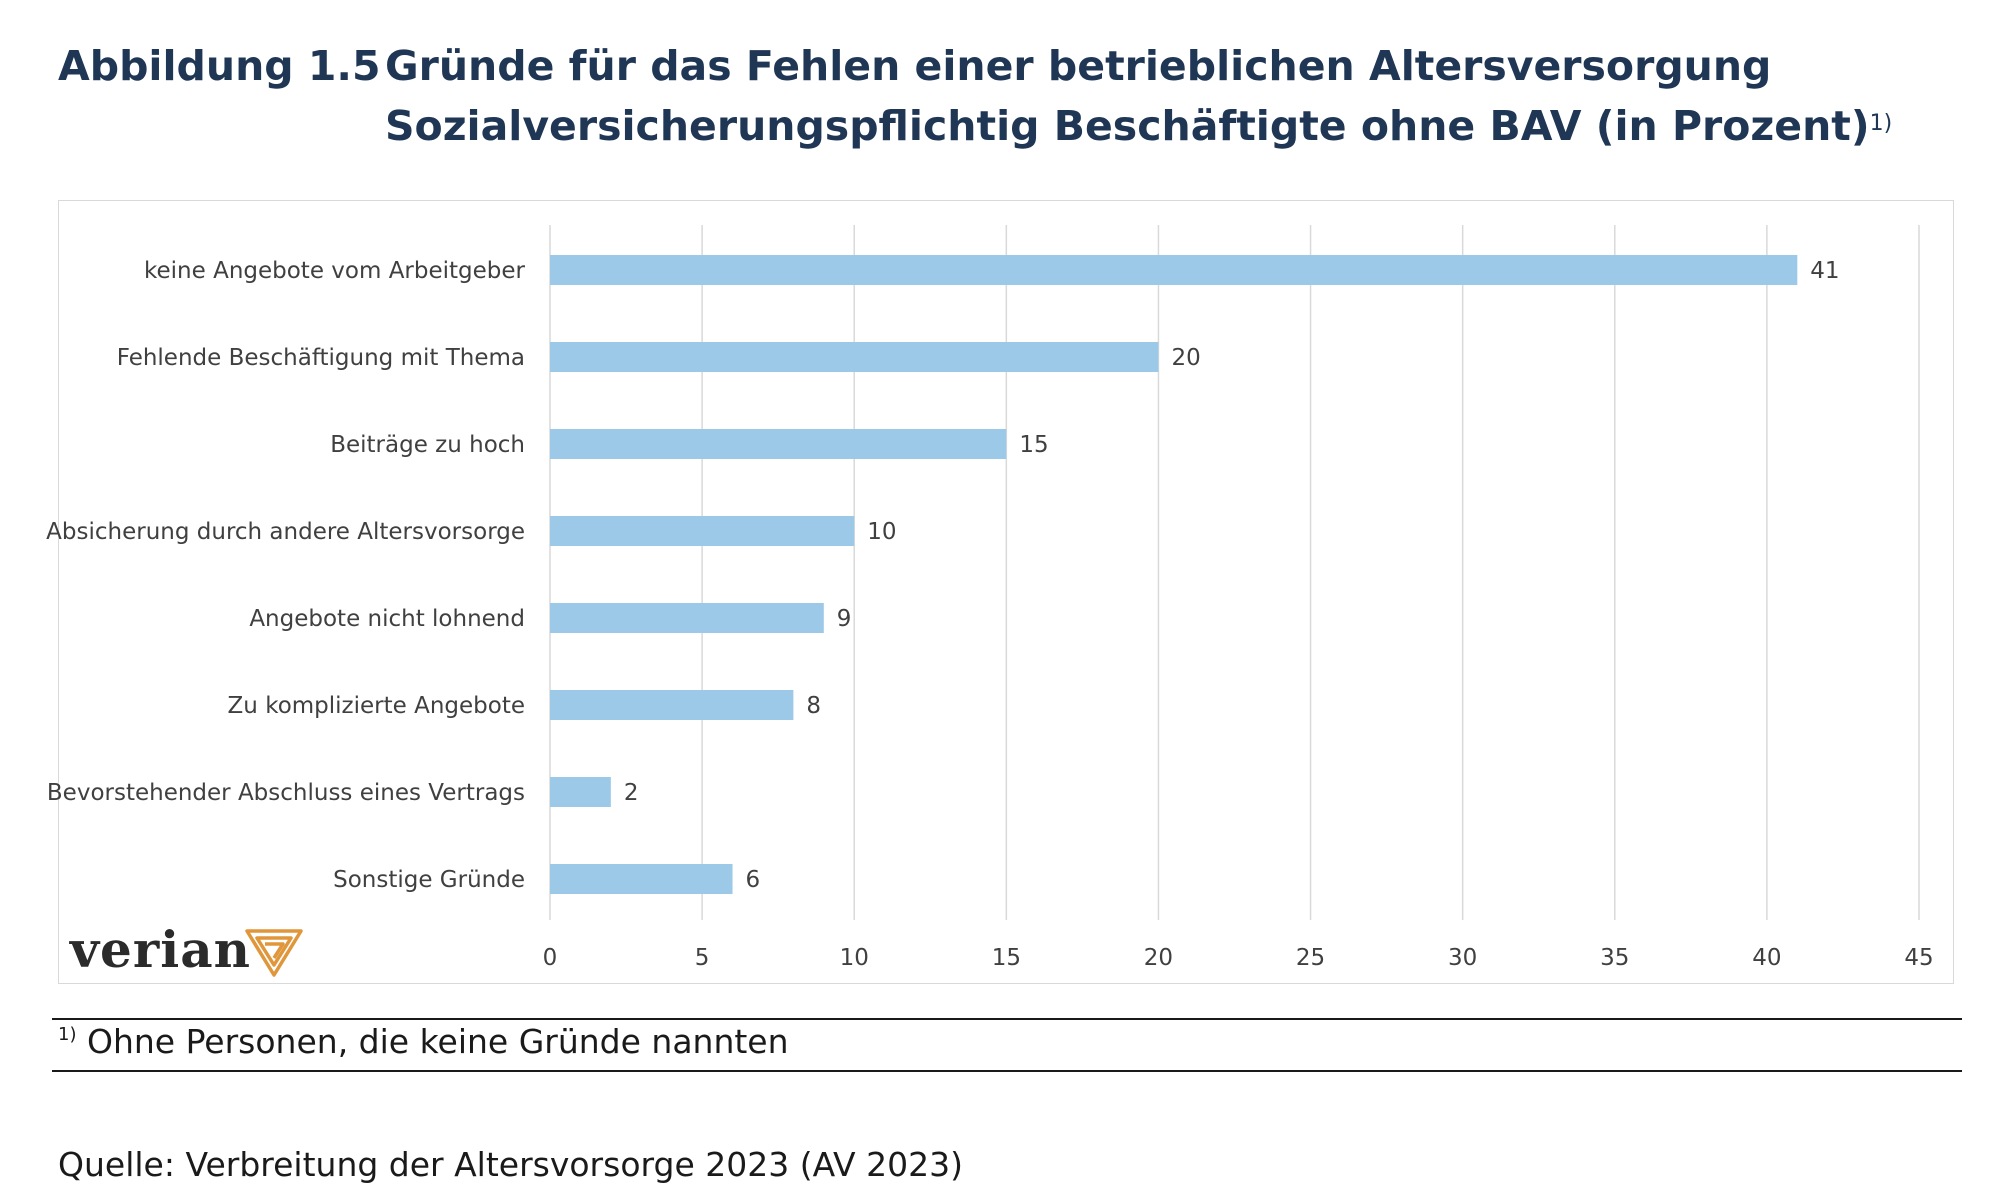 This screenshot has width=1996, height=1191. I want to click on category-label: Bevorstehender Abschluss eines Vertrags, so click(286, 793).